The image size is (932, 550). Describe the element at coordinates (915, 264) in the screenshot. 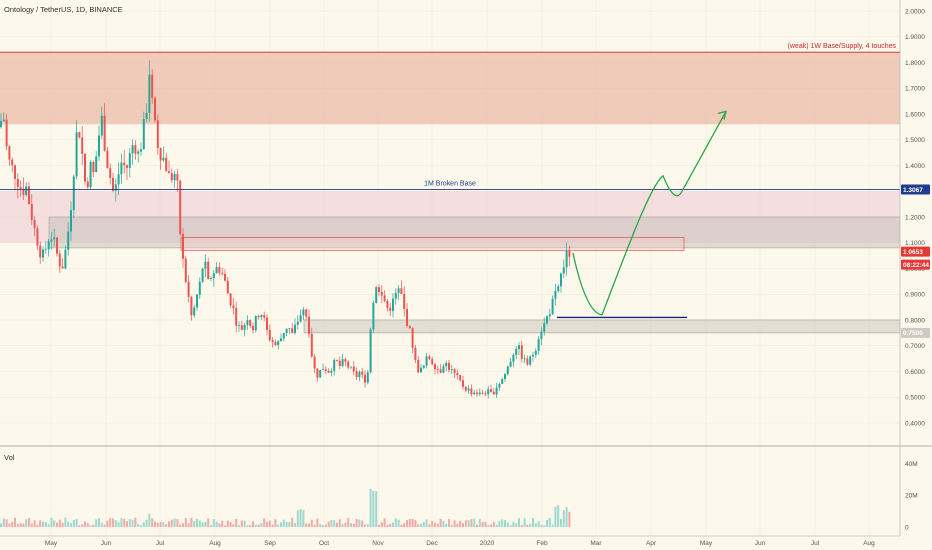

I see `price-badge` at that location.